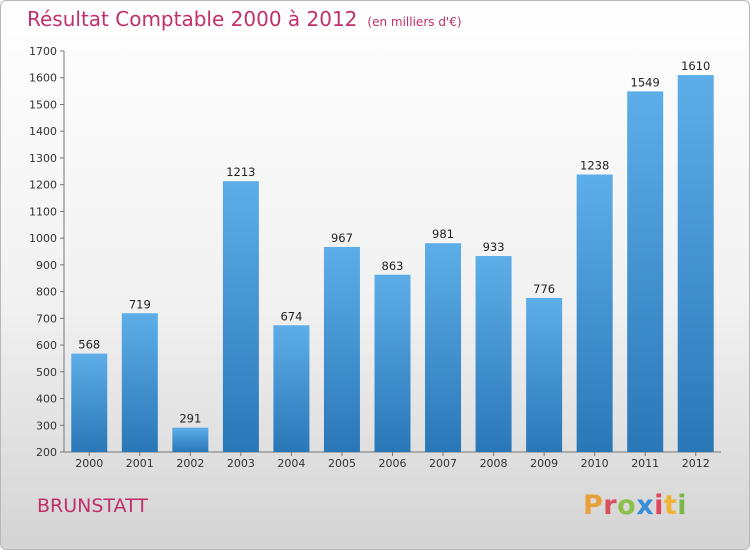  Describe the element at coordinates (696, 463) in the screenshot. I see `x-tick-label-2012: 2012` at that location.